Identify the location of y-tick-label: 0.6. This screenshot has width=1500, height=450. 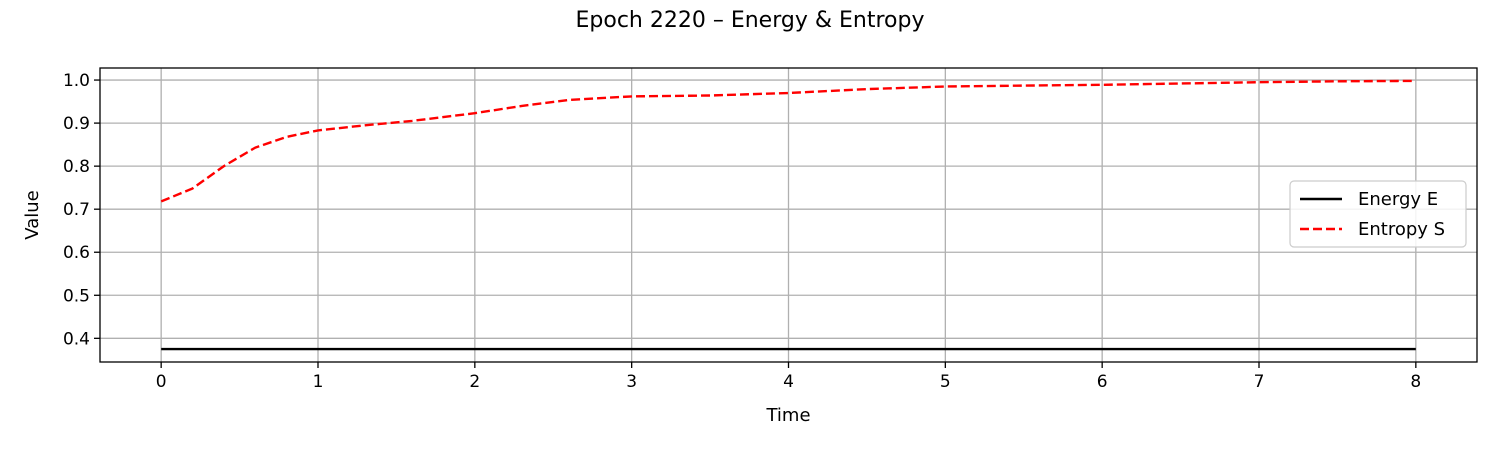
(76, 253).